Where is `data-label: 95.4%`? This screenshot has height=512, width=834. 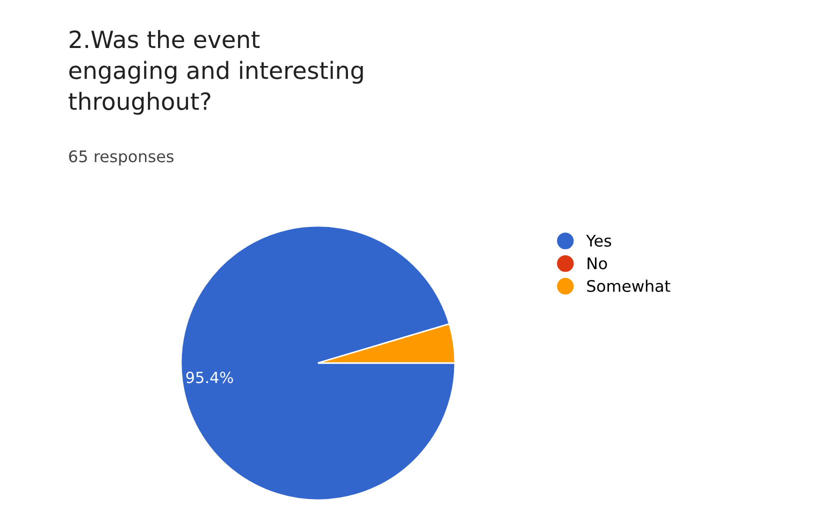
data-label: 95.4% is located at coordinates (209, 378).